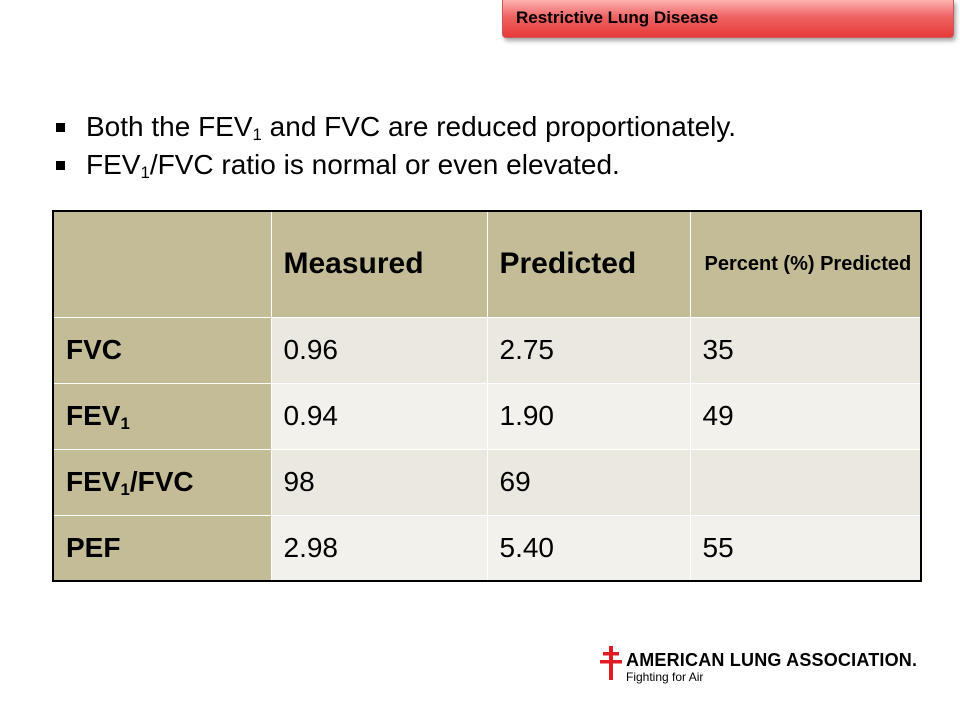 The image size is (960, 720). Describe the element at coordinates (379, 350) in the screenshot. I see `cell-measured: 0.96` at that location.